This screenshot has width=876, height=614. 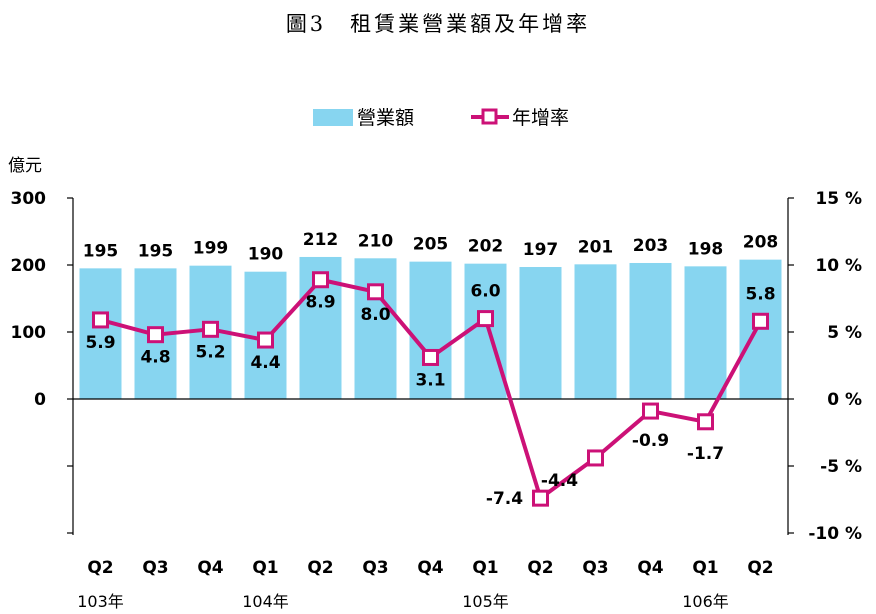 I want to click on bar-value-label: 205, so click(x=431, y=245).